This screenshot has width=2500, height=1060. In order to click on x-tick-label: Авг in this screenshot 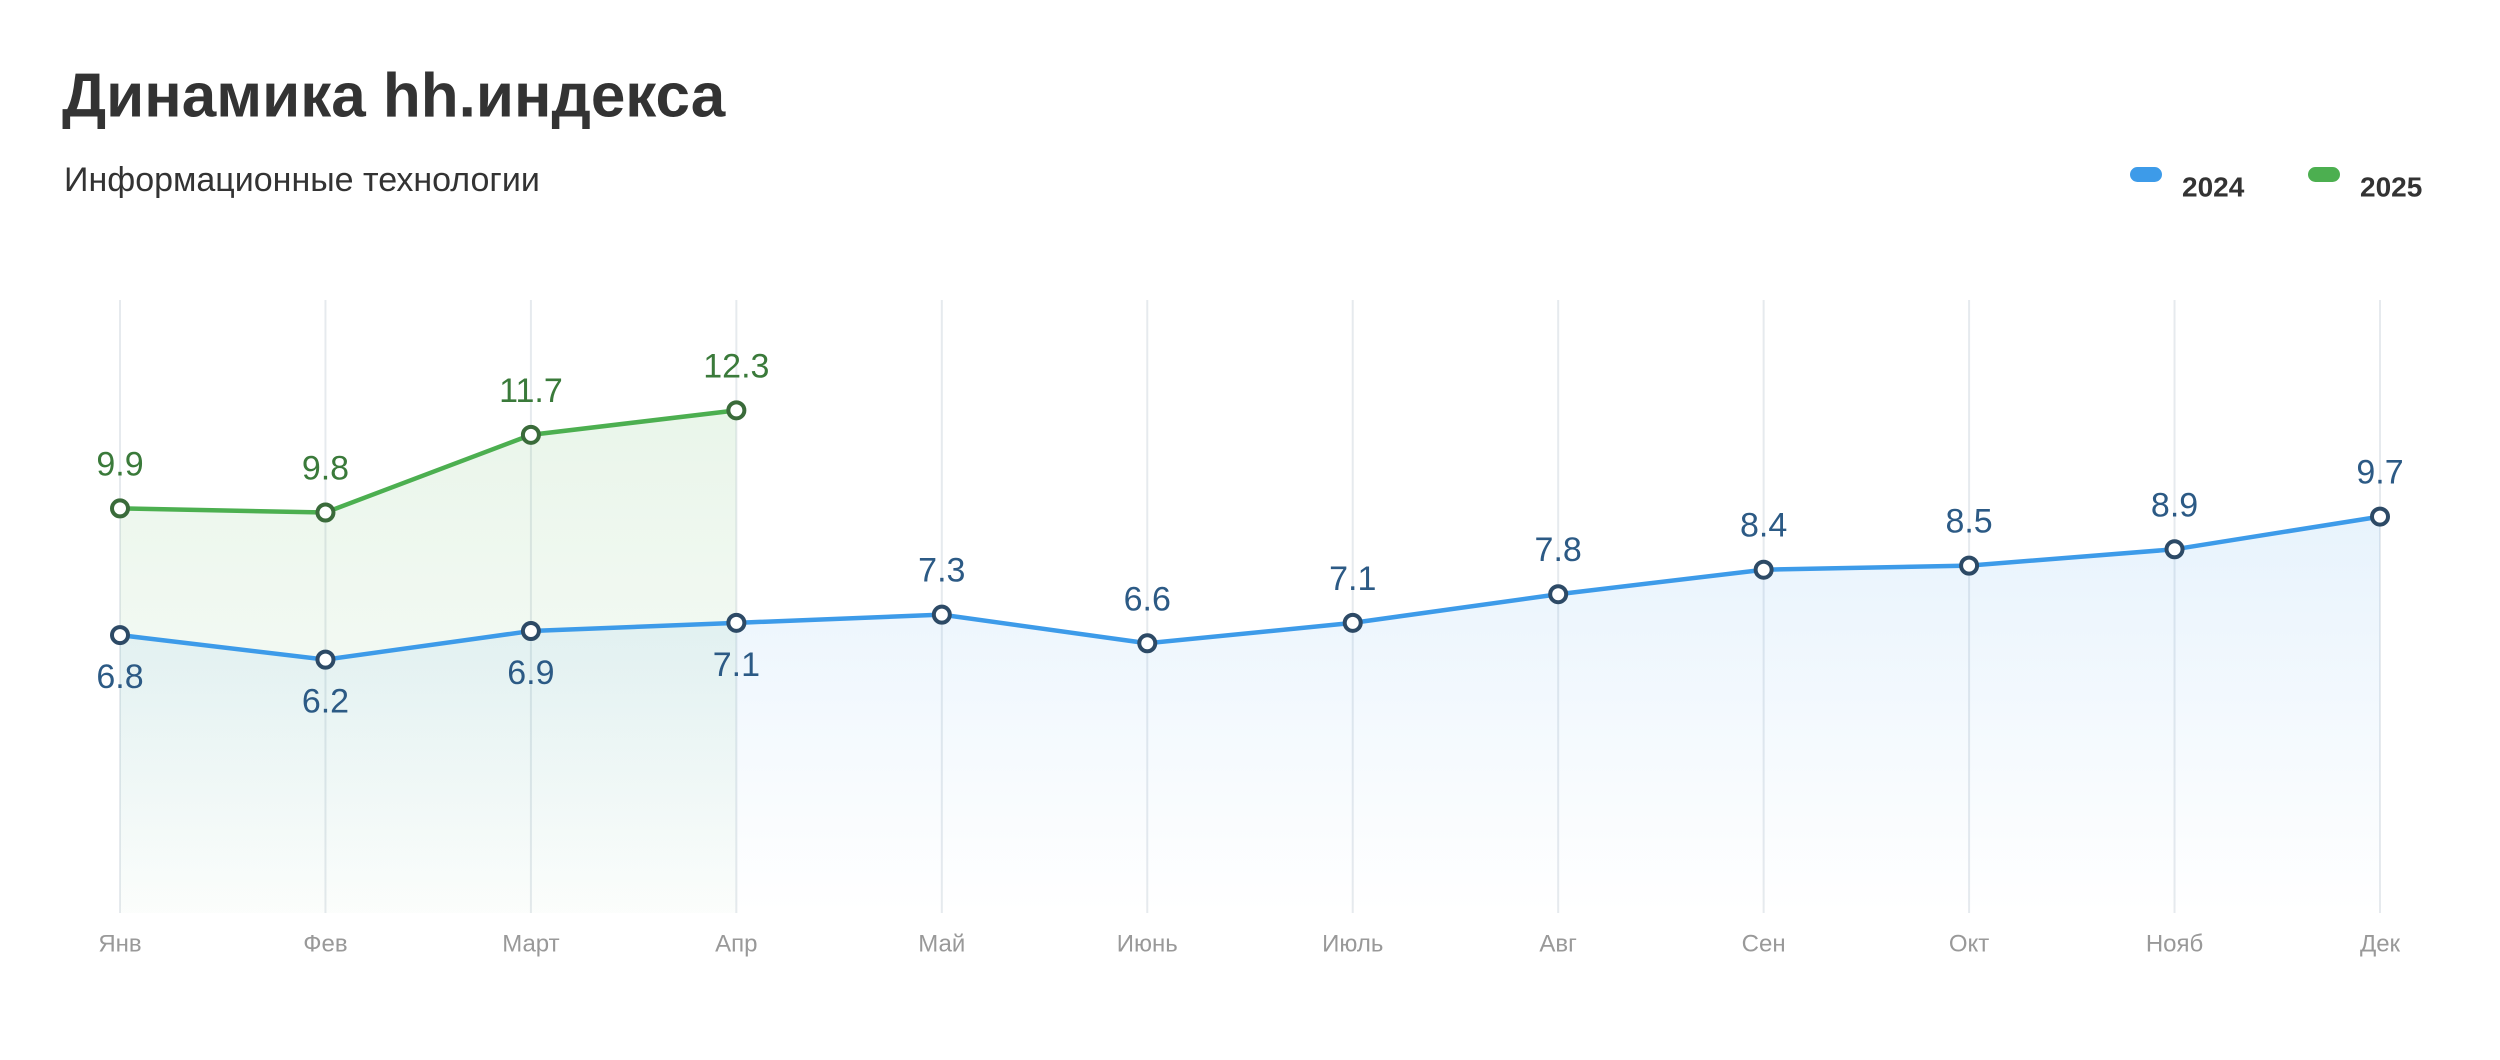, I will do `click(1558, 943)`.